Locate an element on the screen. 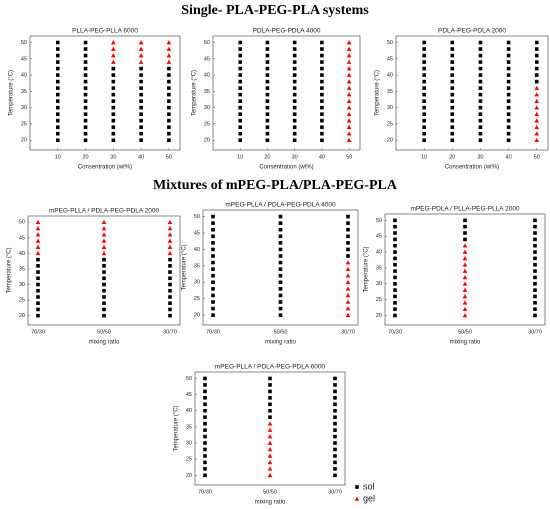 The image size is (550, 509). y-tick-label: 30 is located at coordinates (197, 283).